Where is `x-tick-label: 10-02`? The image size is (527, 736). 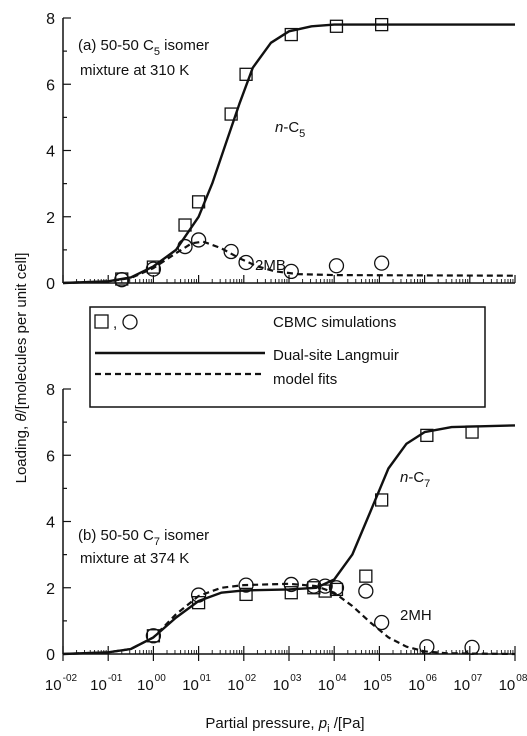 x-tick-label: 10-02 is located at coordinates (61, 683).